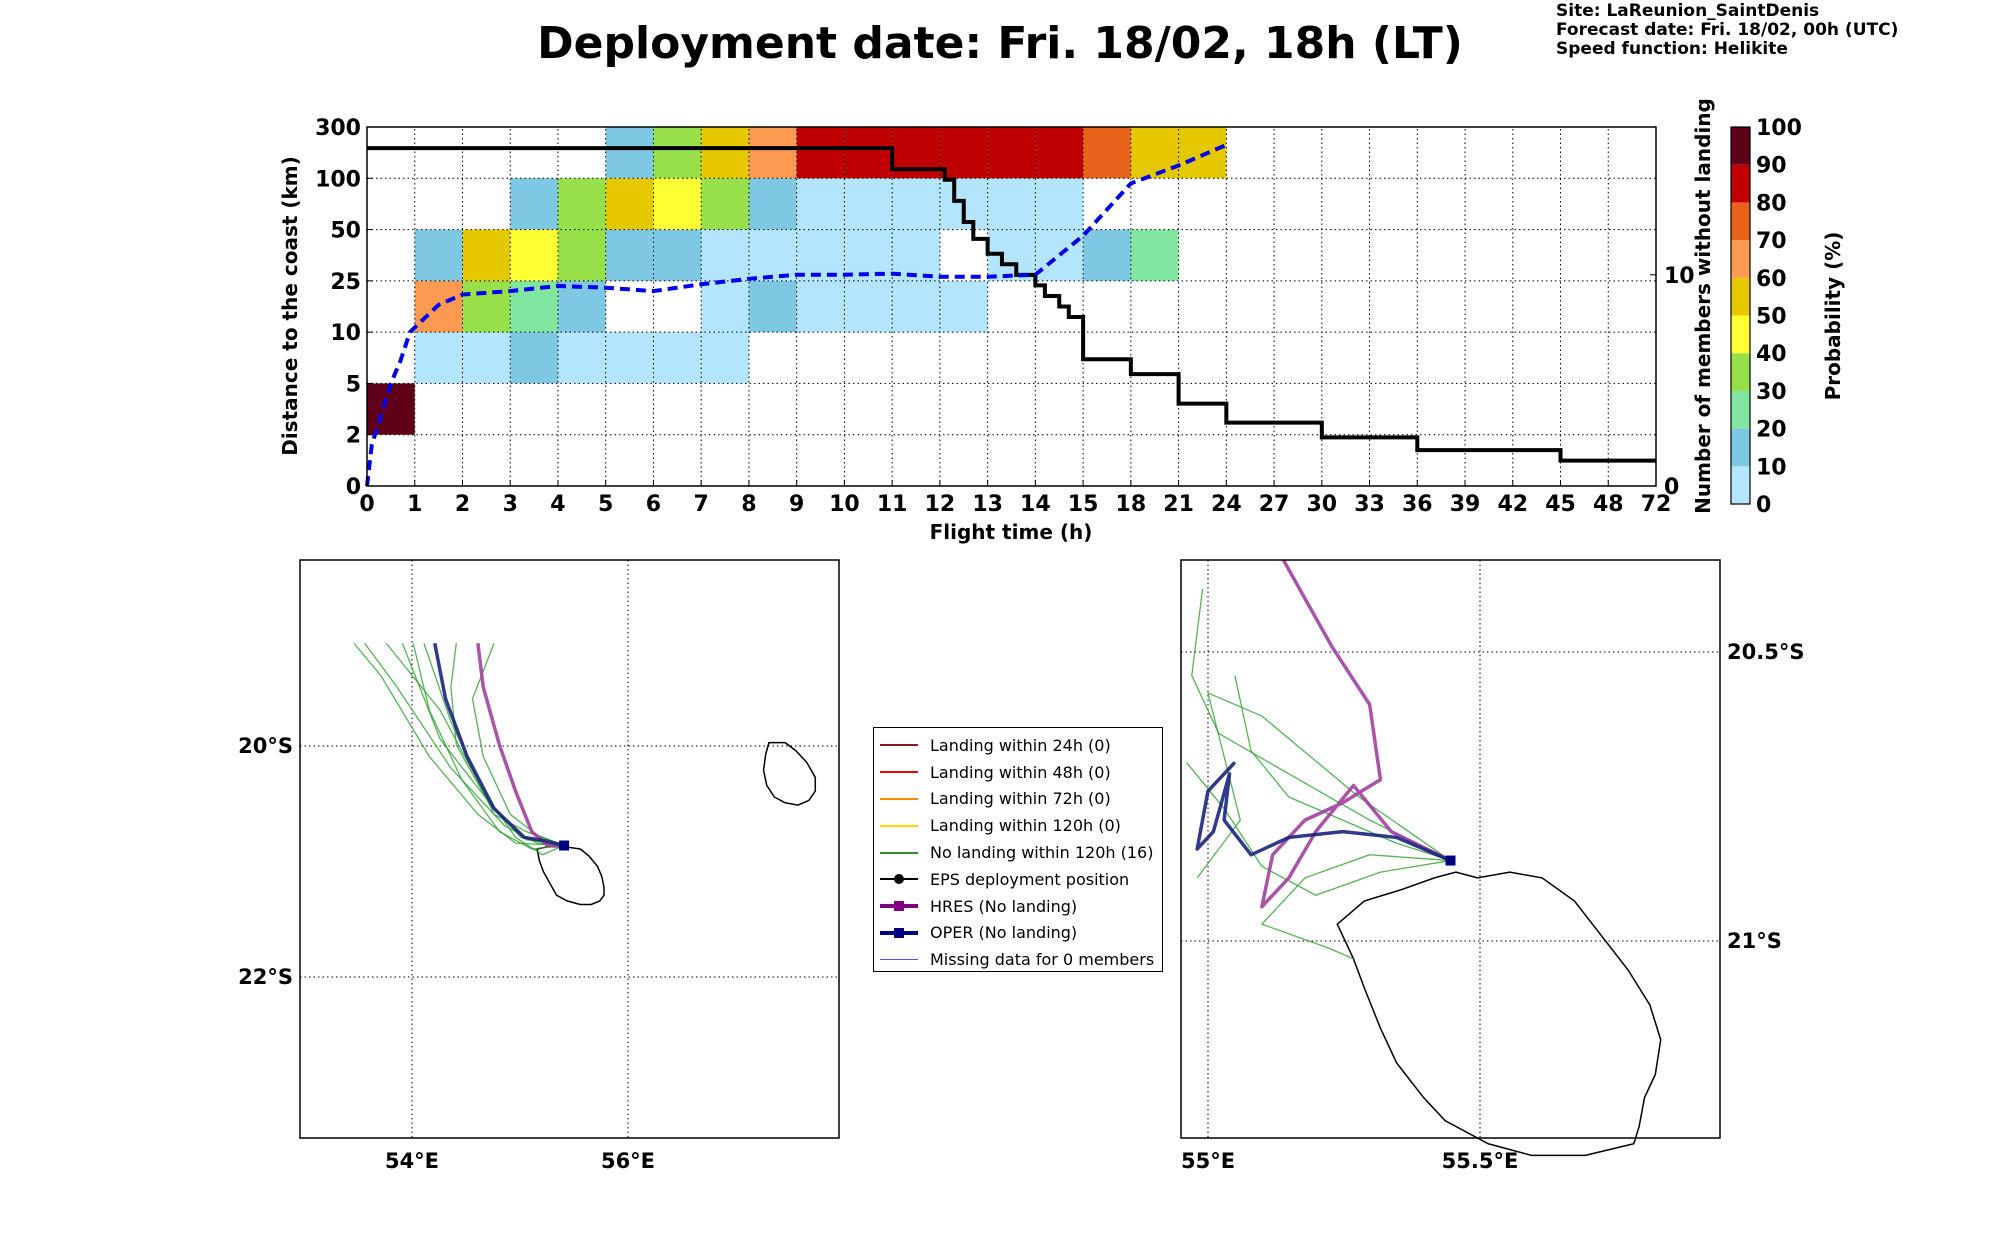  Describe the element at coordinates (338, 128) in the screenshot. I see `y-tick-label: 300` at that location.